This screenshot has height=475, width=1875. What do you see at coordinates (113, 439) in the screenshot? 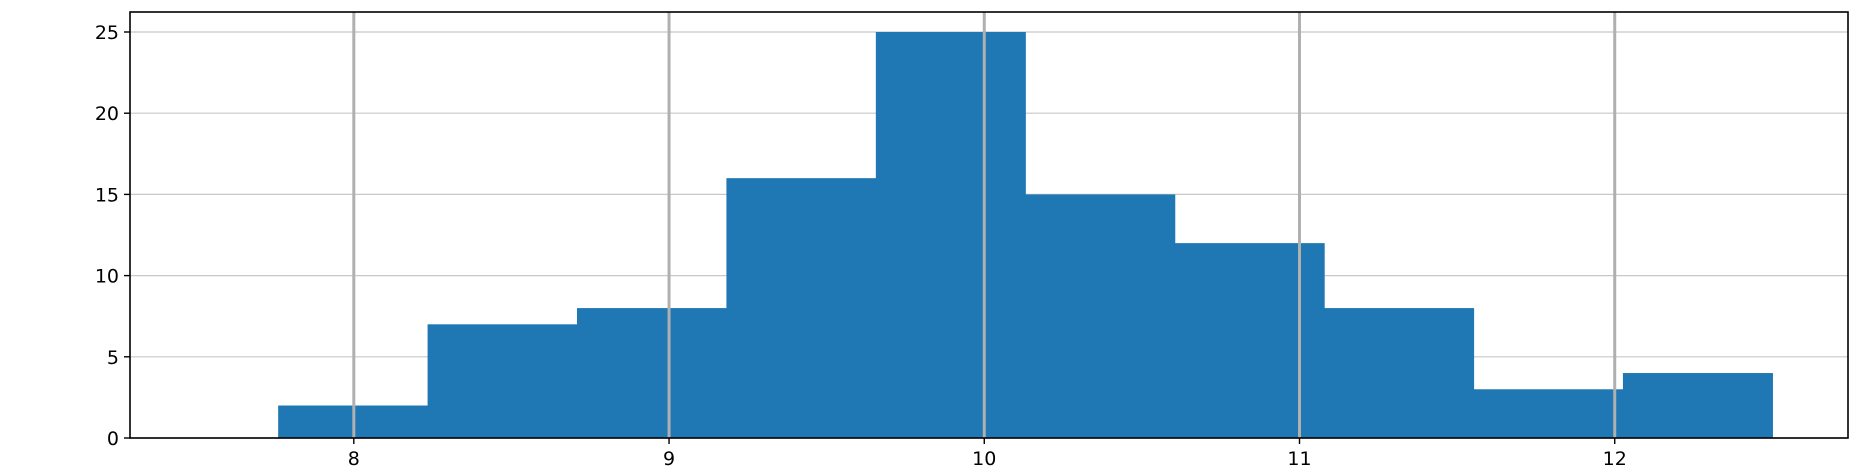
I see `y-tick-label: 0` at bounding box center [113, 439].